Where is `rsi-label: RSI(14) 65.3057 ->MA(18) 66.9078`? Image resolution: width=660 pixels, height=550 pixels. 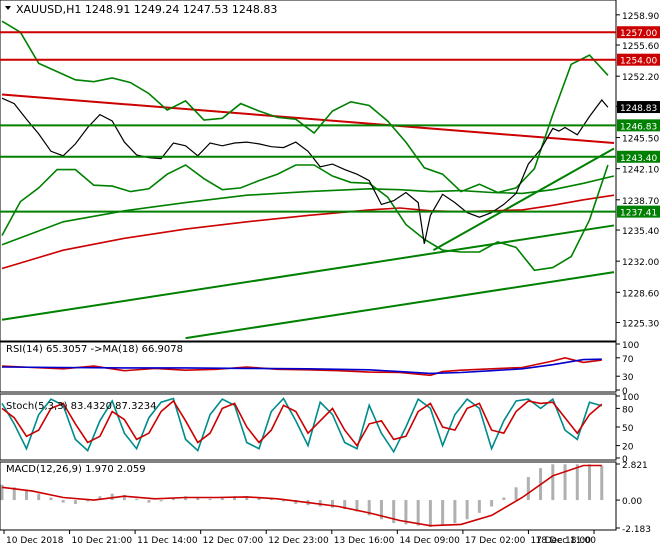
rsi-label: RSI(14) 65.3057 ->MA(18) 66.9078 is located at coordinates (94, 349).